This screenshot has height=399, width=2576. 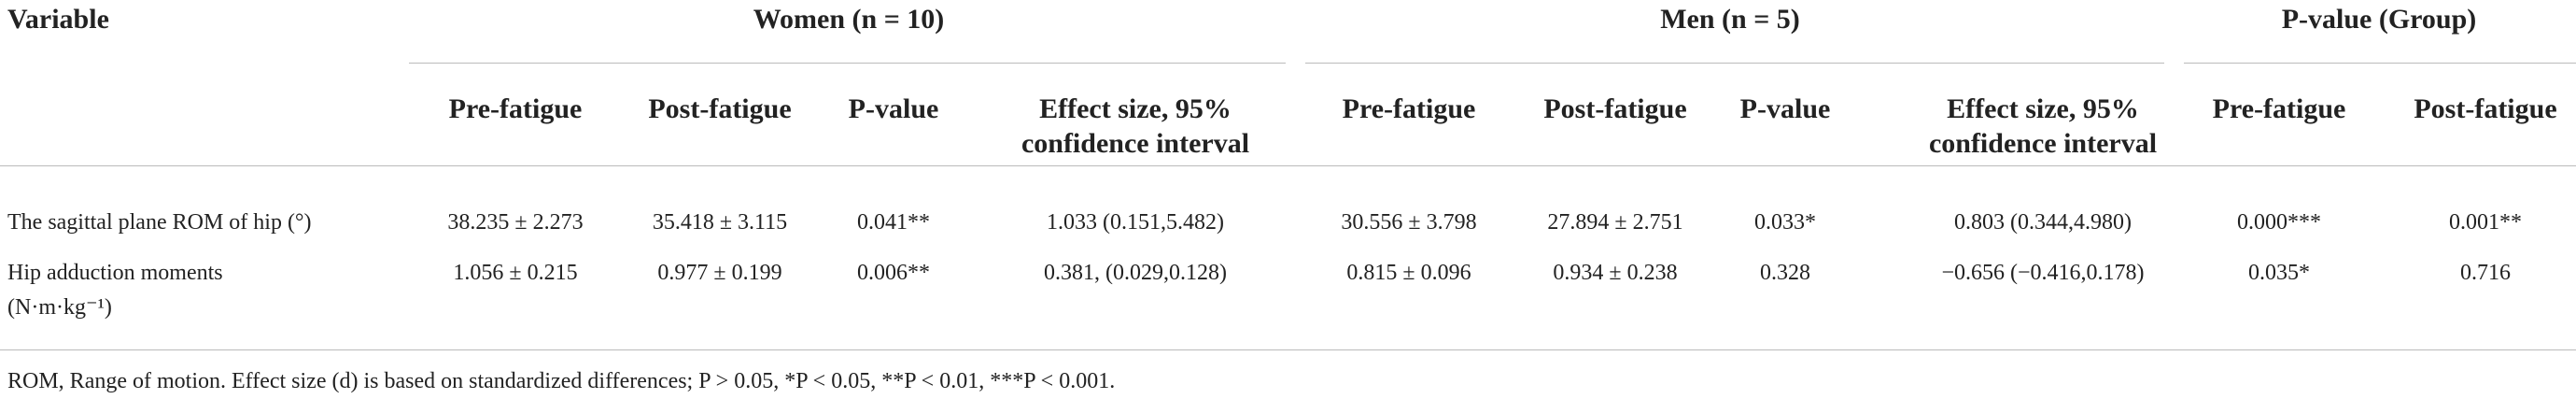 What do you see at coordinates (894, 273) in the screenshot?
I see `table-cell: 0.006**` at bounding box center [894, 273].